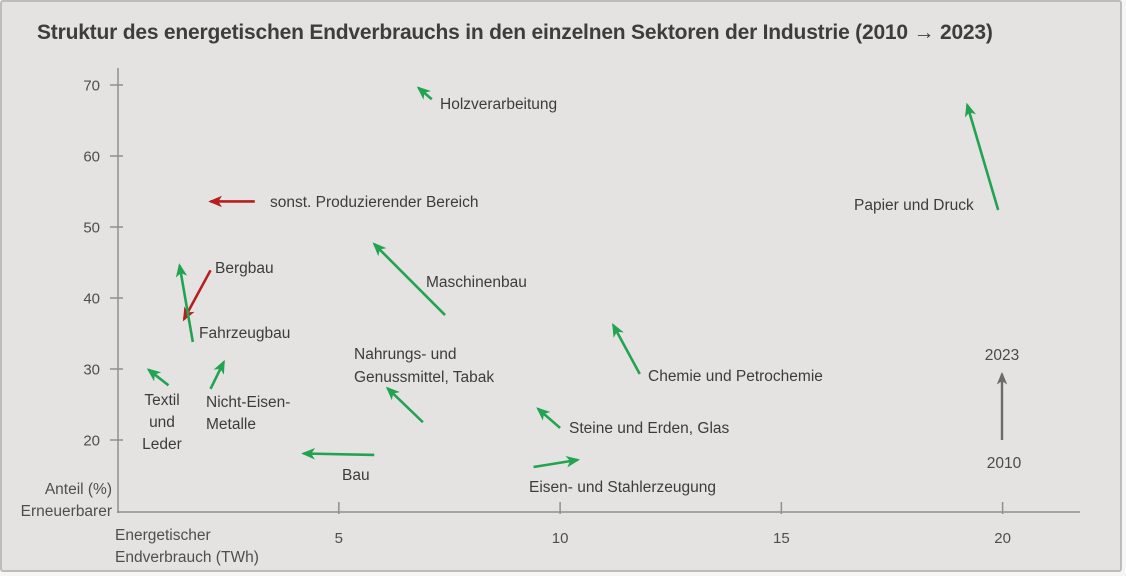  Describe the element at coordinates (217, 374) in the screenshot. I see `sector-arrow-nicht-eisen-metalle` at that location.